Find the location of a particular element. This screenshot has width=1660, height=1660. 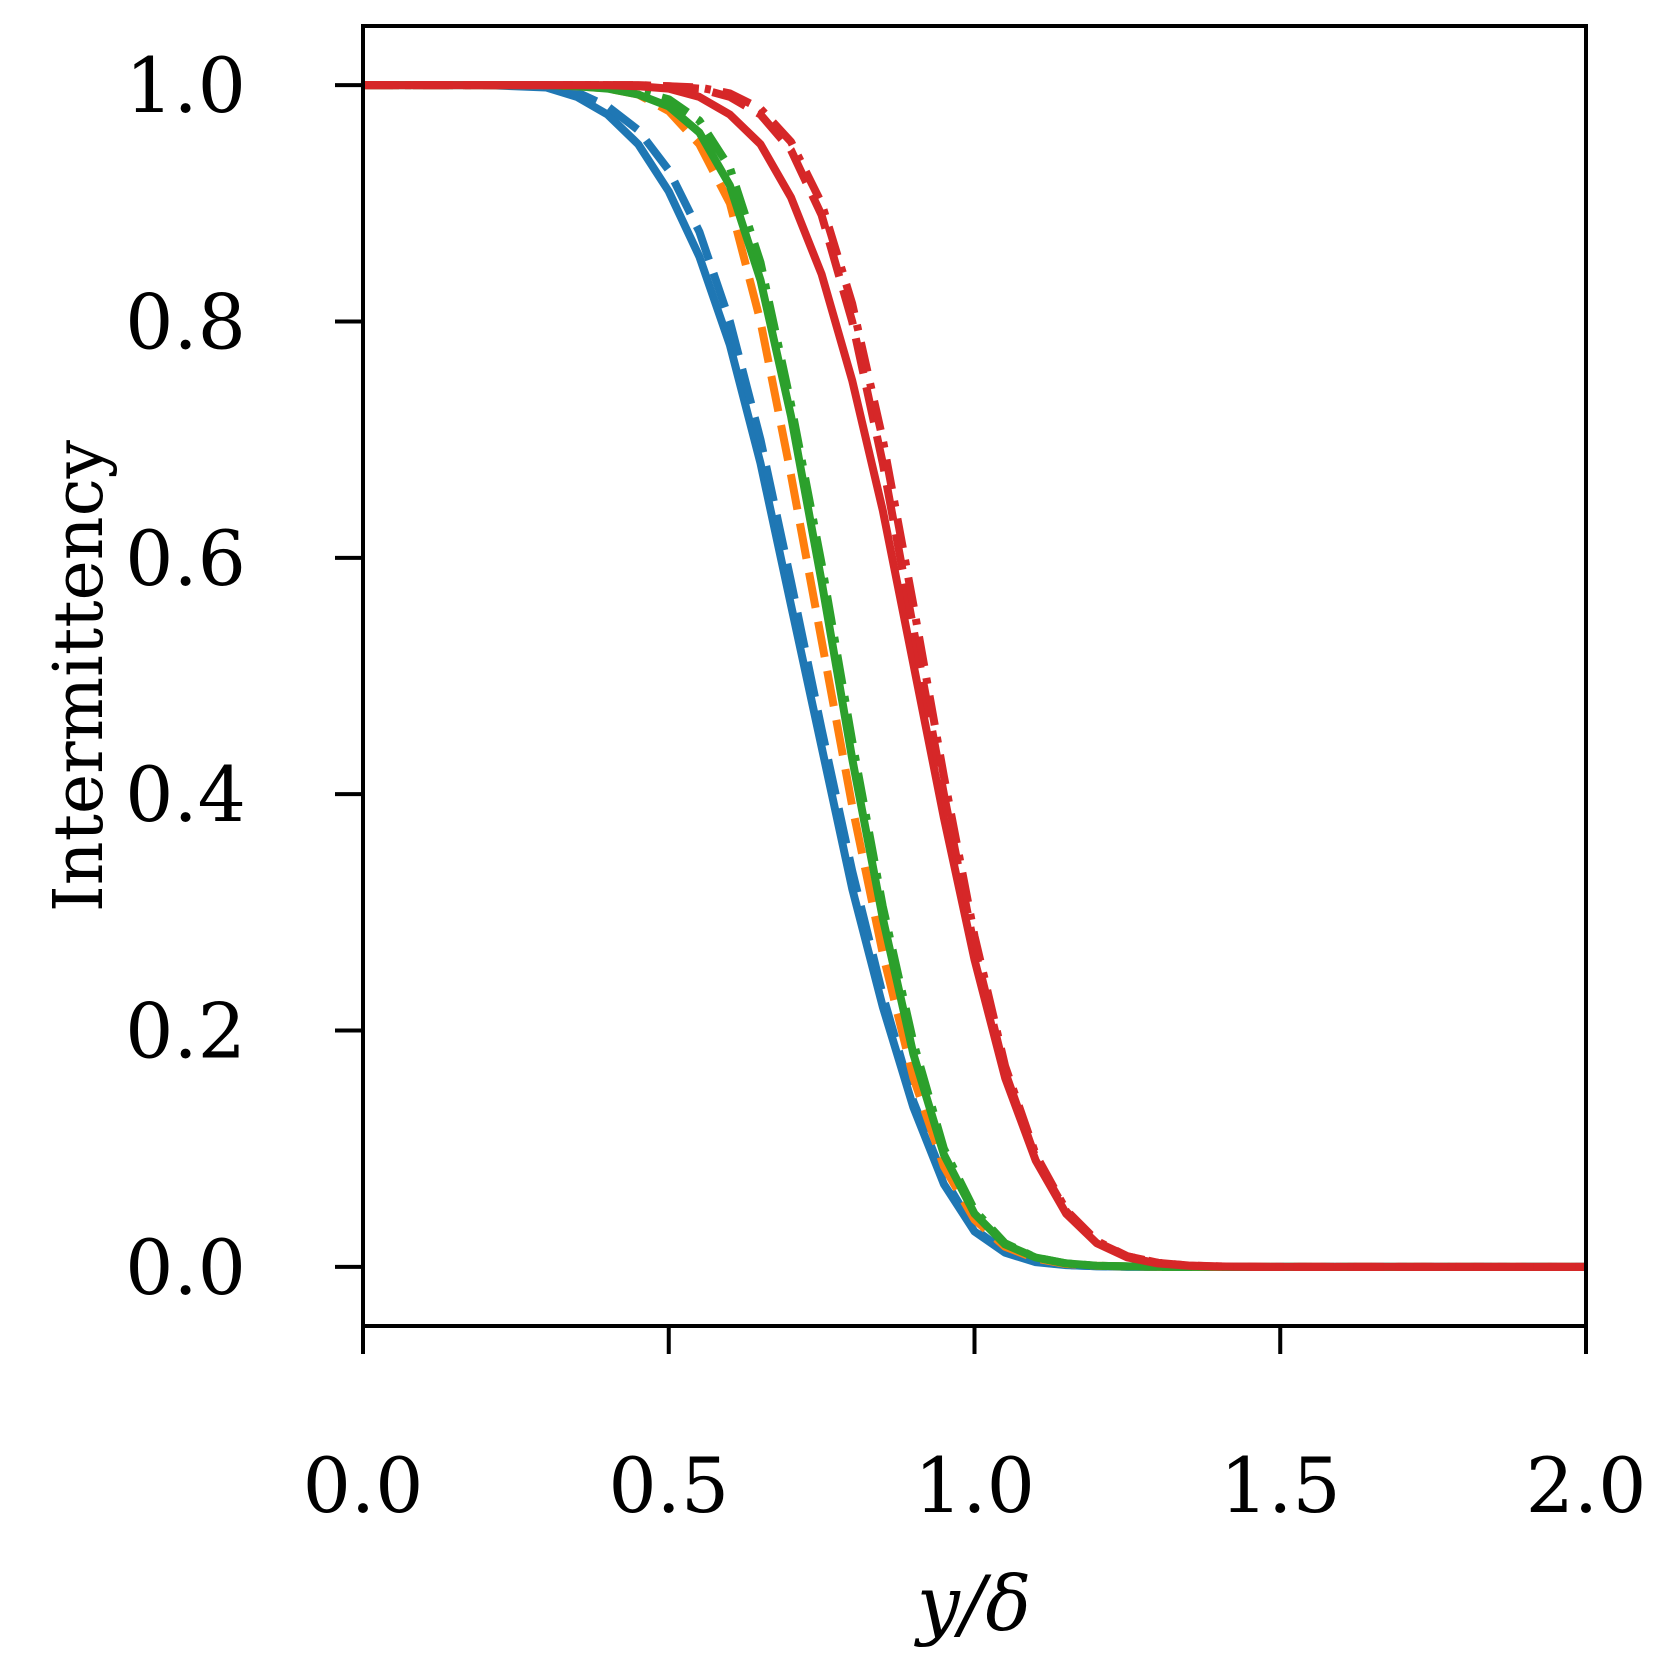

y-tick-label: 0.8 is located at coordinates (185, 321).